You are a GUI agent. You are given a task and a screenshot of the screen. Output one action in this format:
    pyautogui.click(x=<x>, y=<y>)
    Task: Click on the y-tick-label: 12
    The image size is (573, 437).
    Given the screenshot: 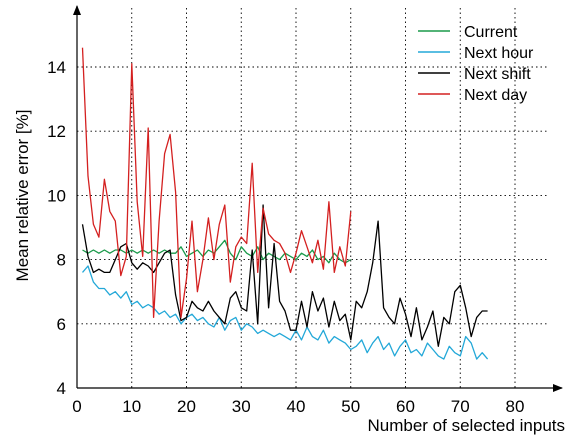 What is the action you would take?
    pyautogui.click(x=56, y=131)
    